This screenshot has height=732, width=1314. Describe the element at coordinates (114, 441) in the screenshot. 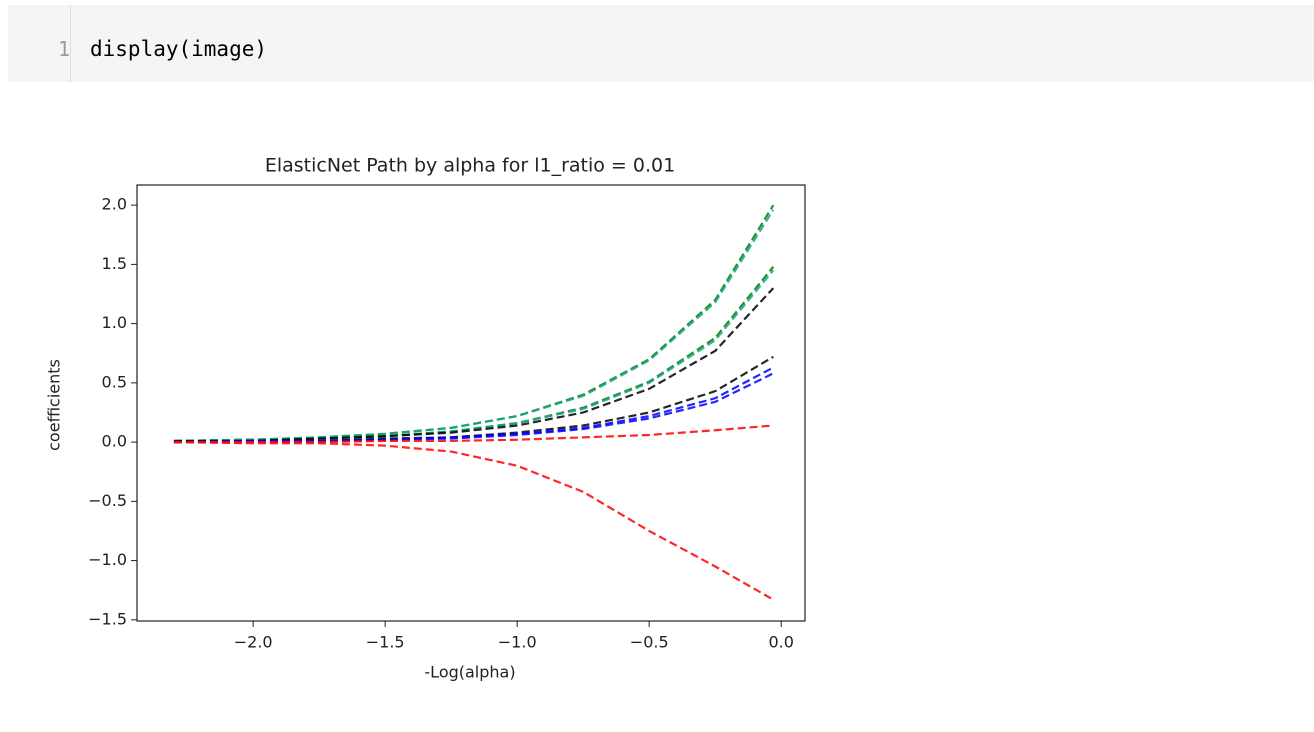

I see `y-tick-label: 0.0` at that location.